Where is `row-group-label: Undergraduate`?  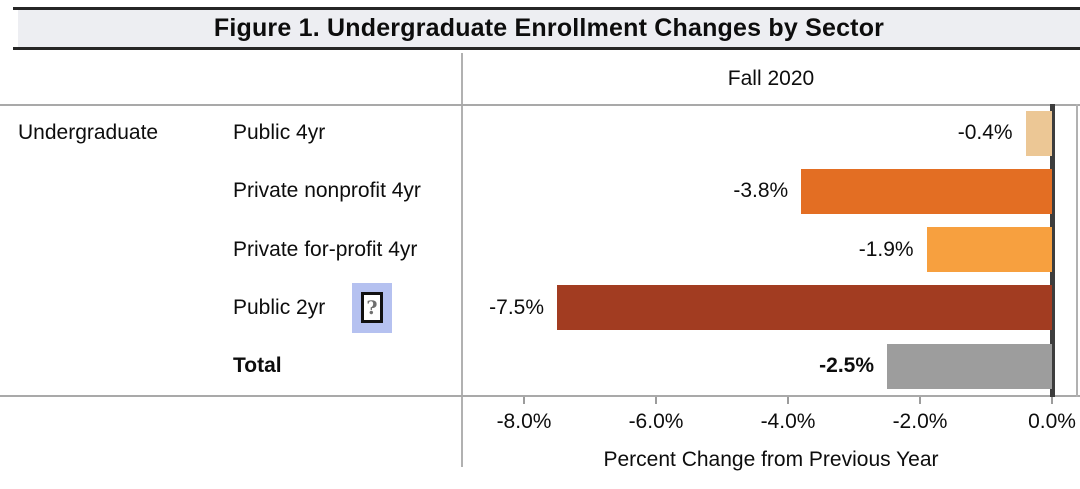
row-group-label: Undergraduate is located at coordinates (88, 132).